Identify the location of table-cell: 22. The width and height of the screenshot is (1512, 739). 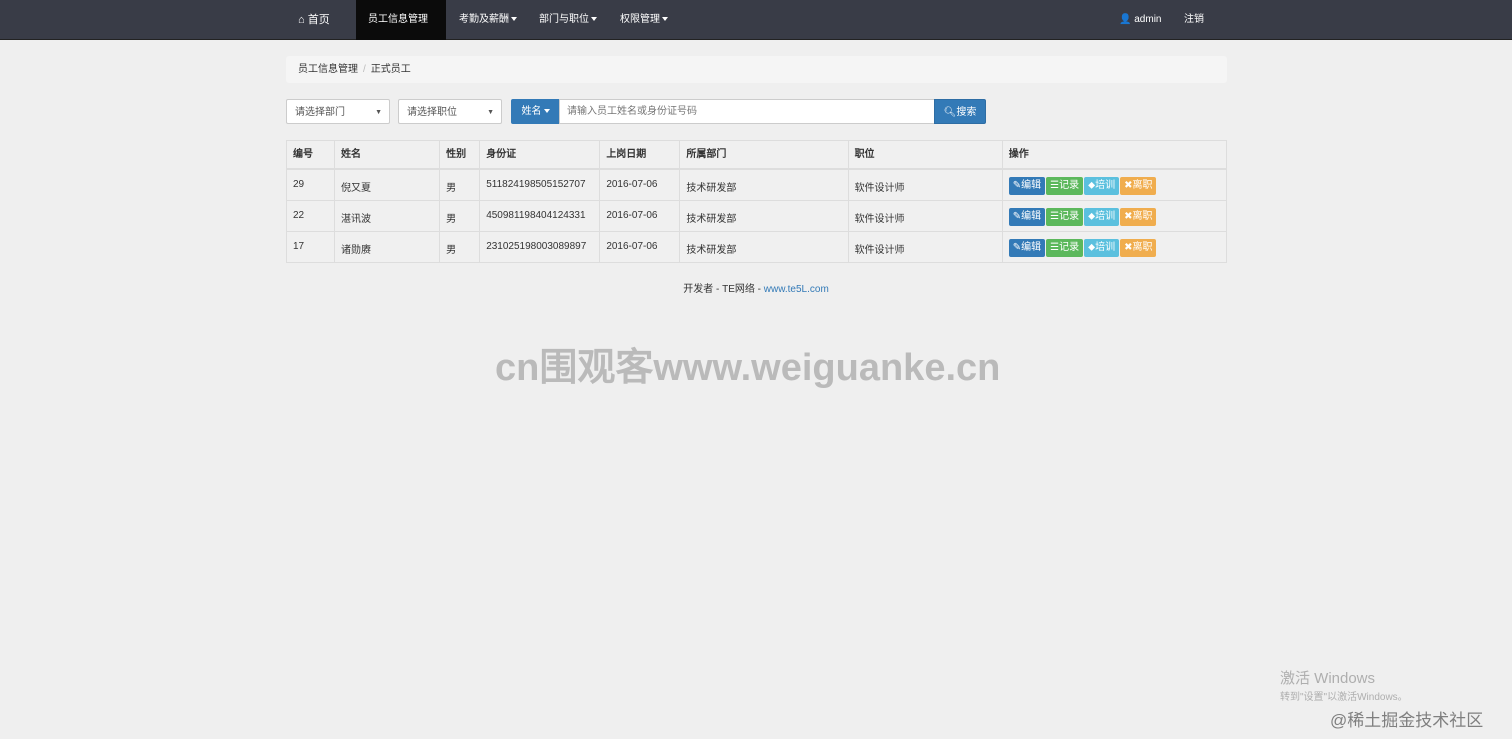
(310, 216).